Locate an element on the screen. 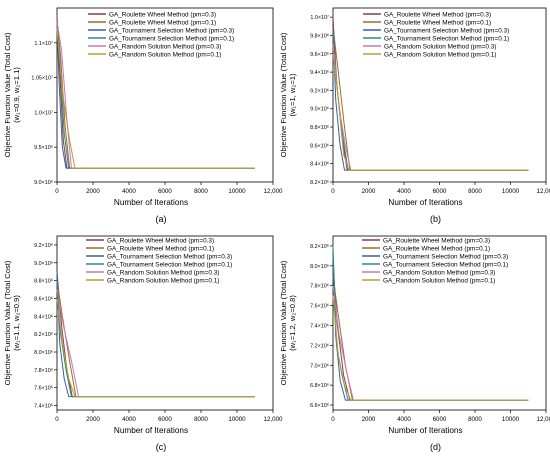  y-tick-label: 7.2×10⁶ is located at coordinates (319, 346).